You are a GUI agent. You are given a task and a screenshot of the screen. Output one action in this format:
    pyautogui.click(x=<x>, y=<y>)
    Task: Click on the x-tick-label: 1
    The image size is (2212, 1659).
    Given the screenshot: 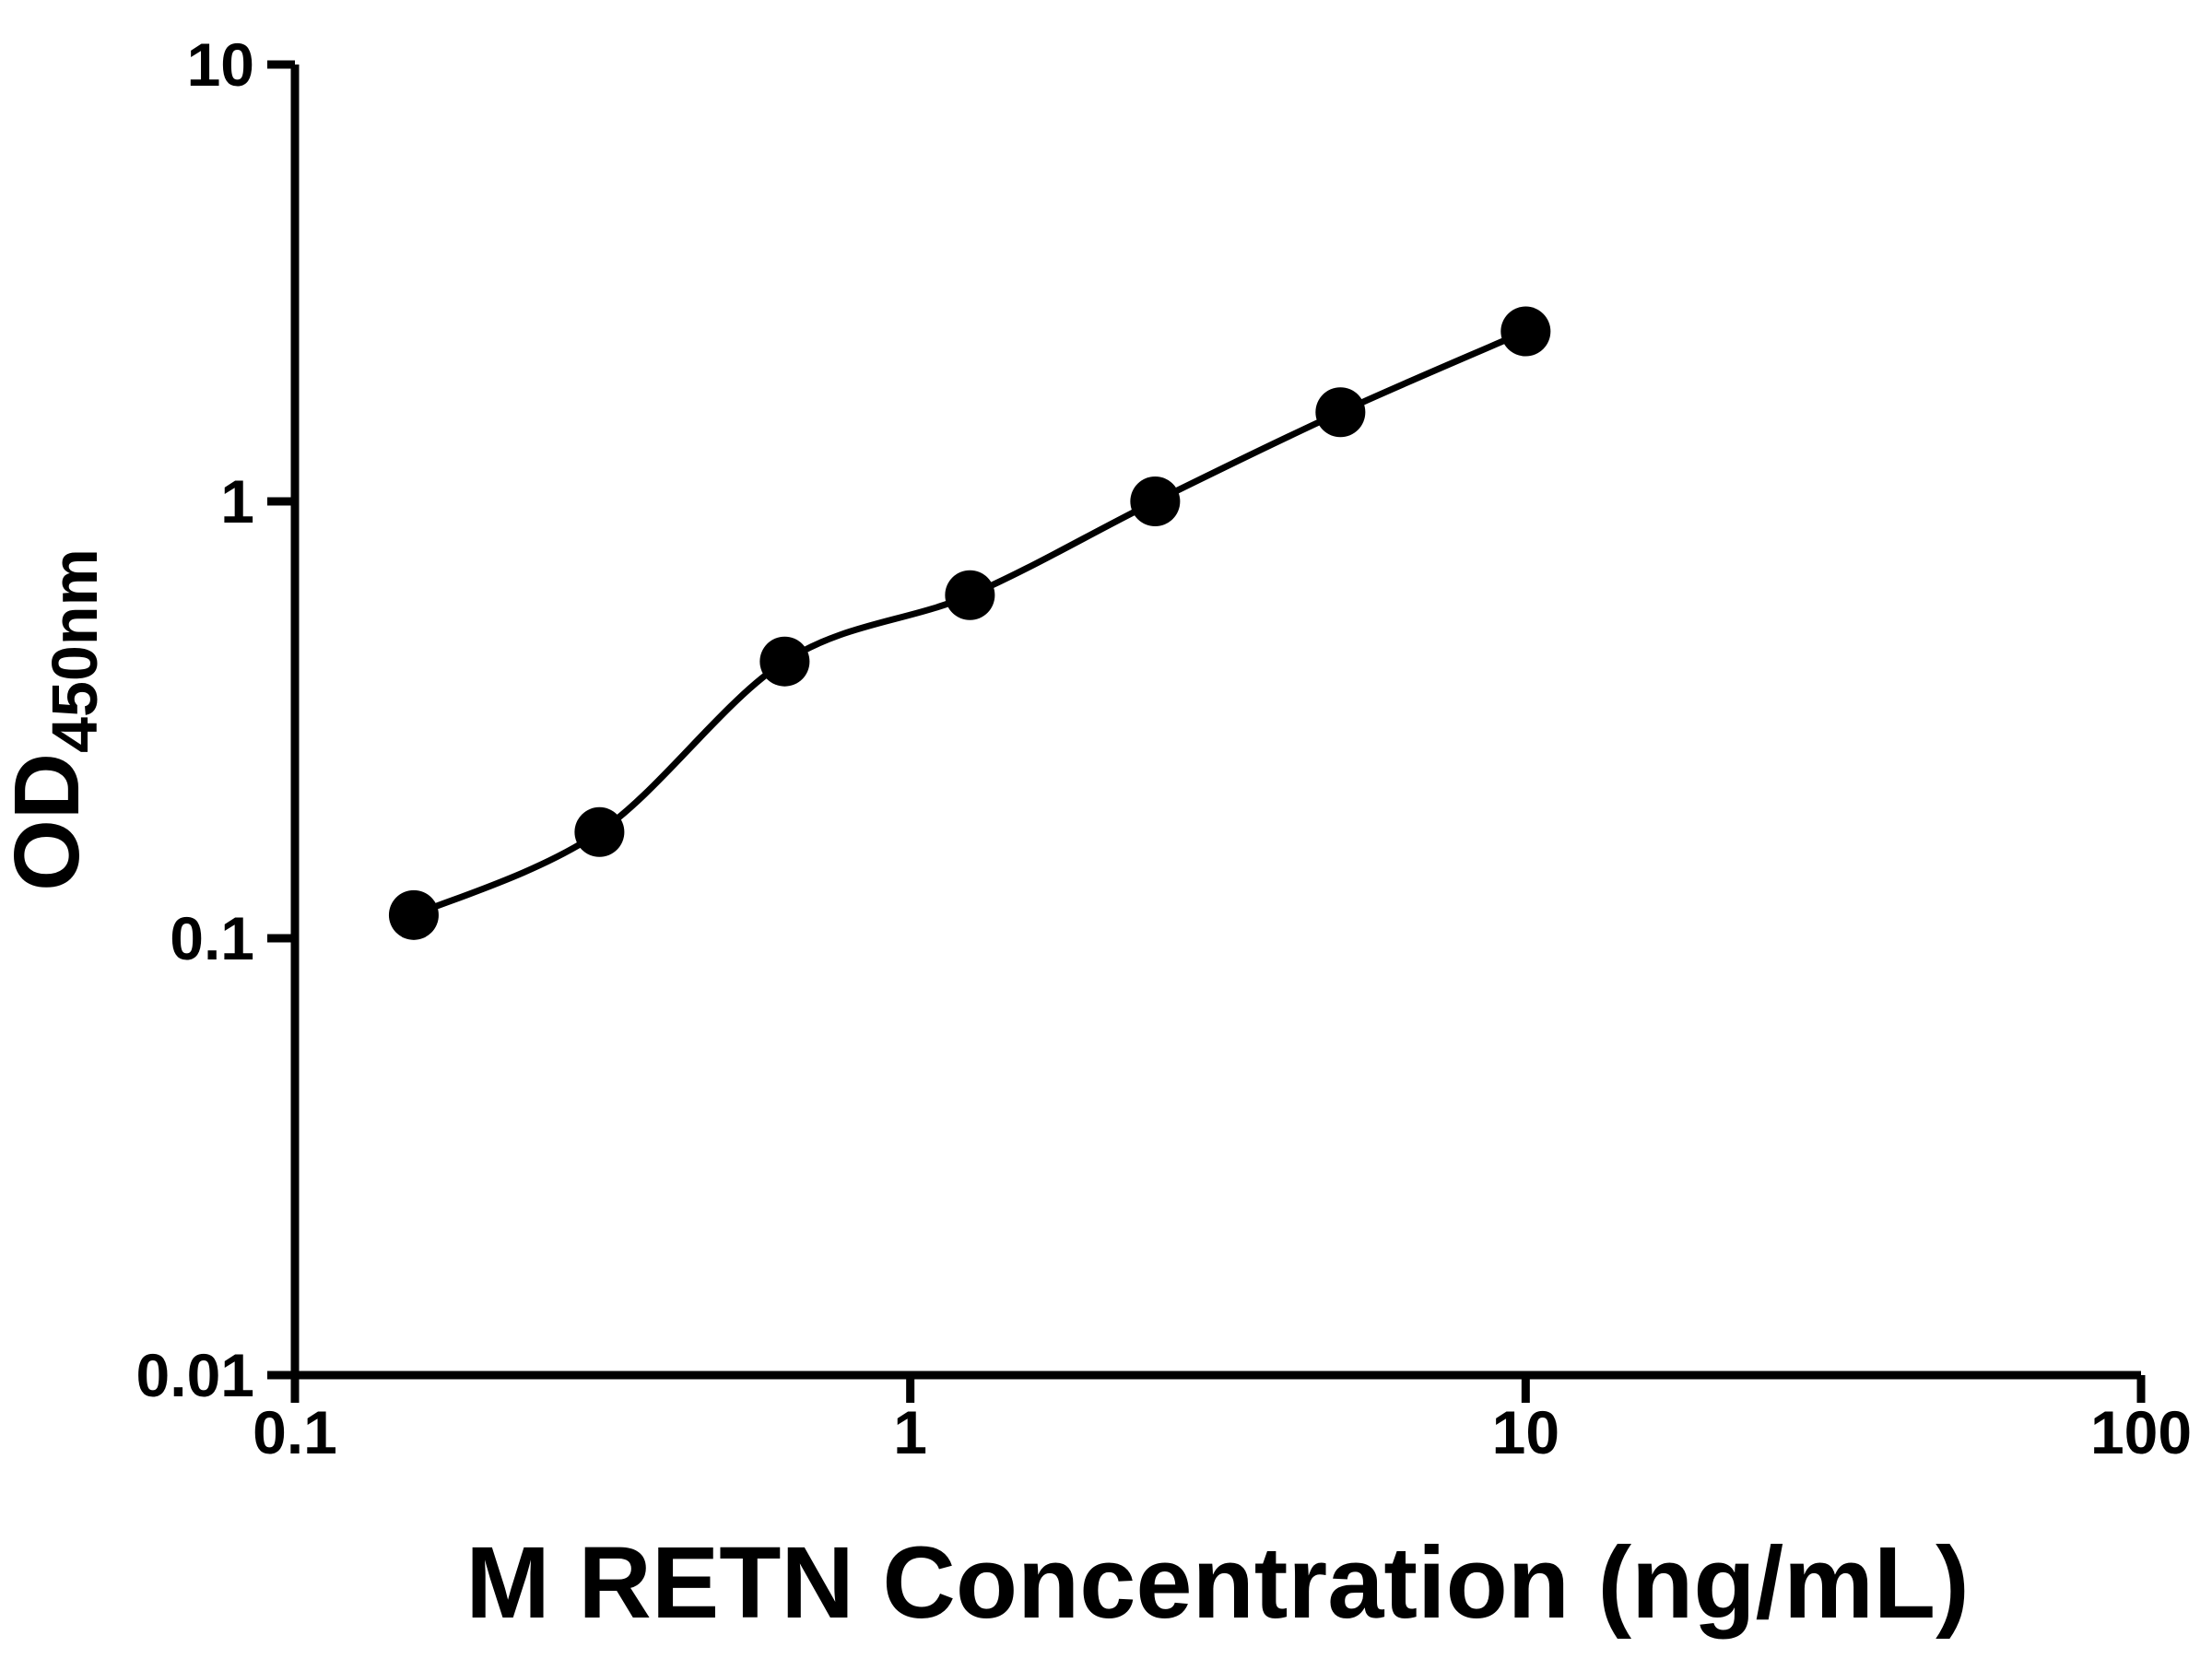 What is the action you would take?
    pyautogui.click(x=910, y=1432)
    